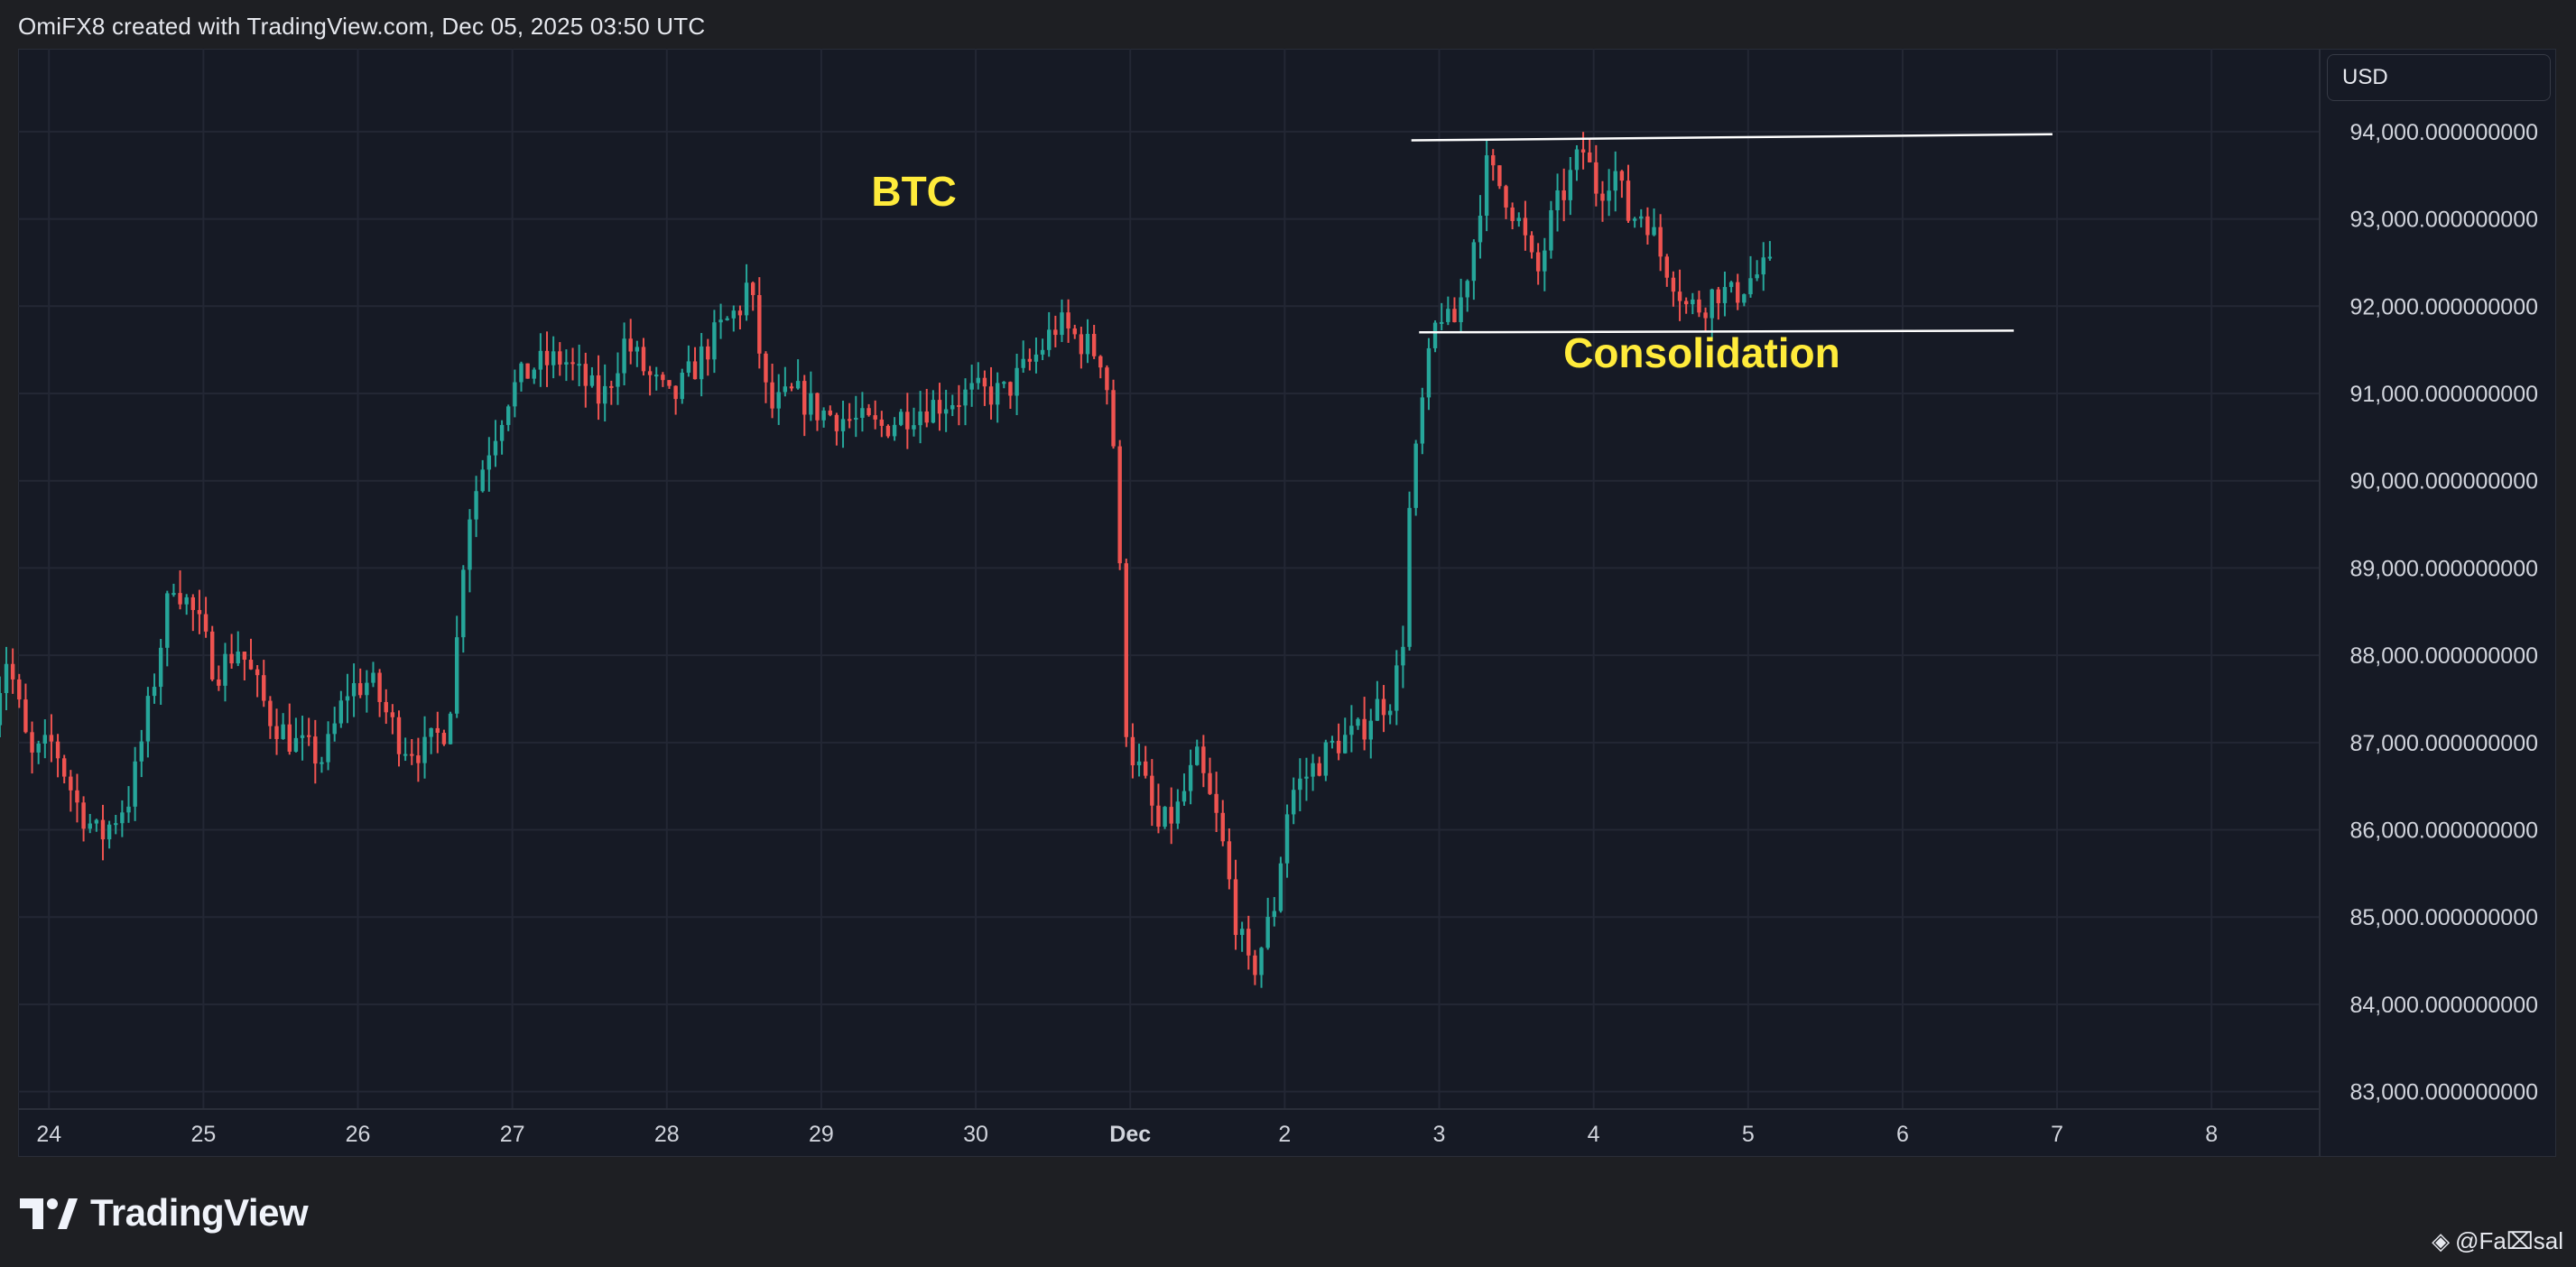 This screenshot has width=2576, height=1267. What do you see at coordinates (164, 1212) in the screenshot?
I see `tradingview-logo: TradingView` at bounding box center [164, 1212].